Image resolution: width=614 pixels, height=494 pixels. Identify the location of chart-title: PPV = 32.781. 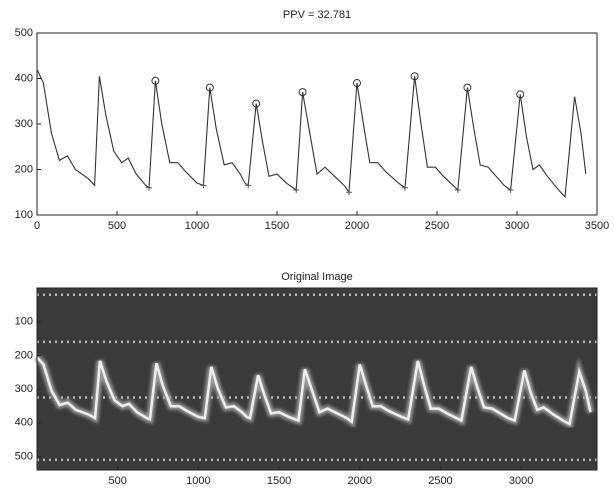
(317, 15).